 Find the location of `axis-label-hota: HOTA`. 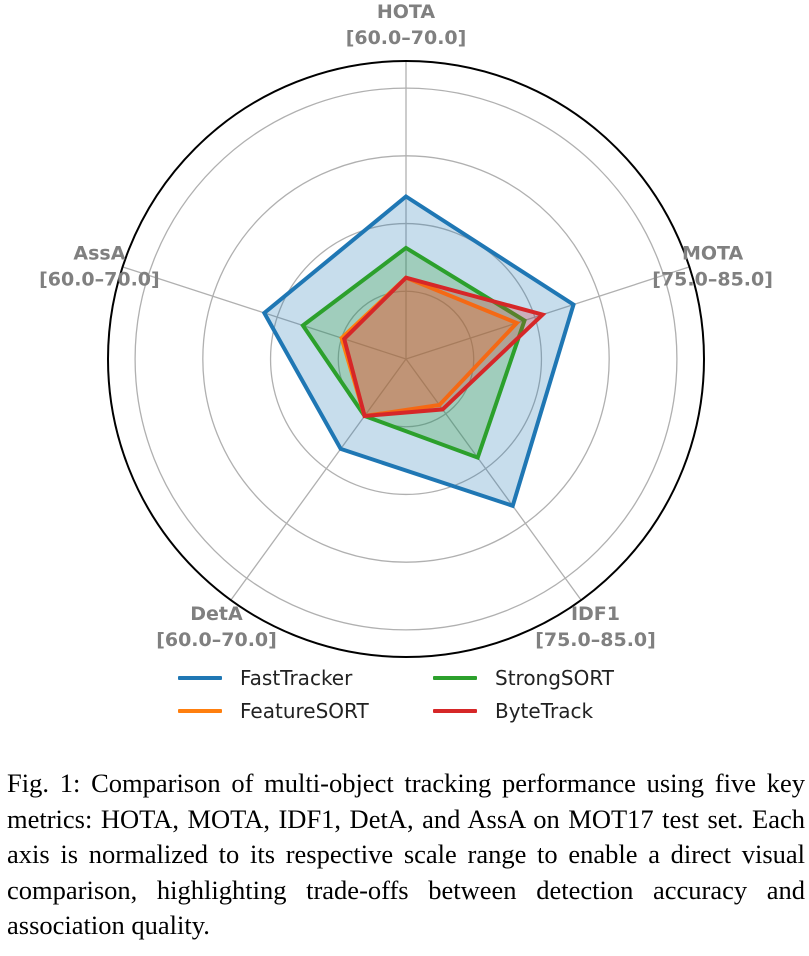

axis-label-hota: HOTA is located at coordinates (406, 12).